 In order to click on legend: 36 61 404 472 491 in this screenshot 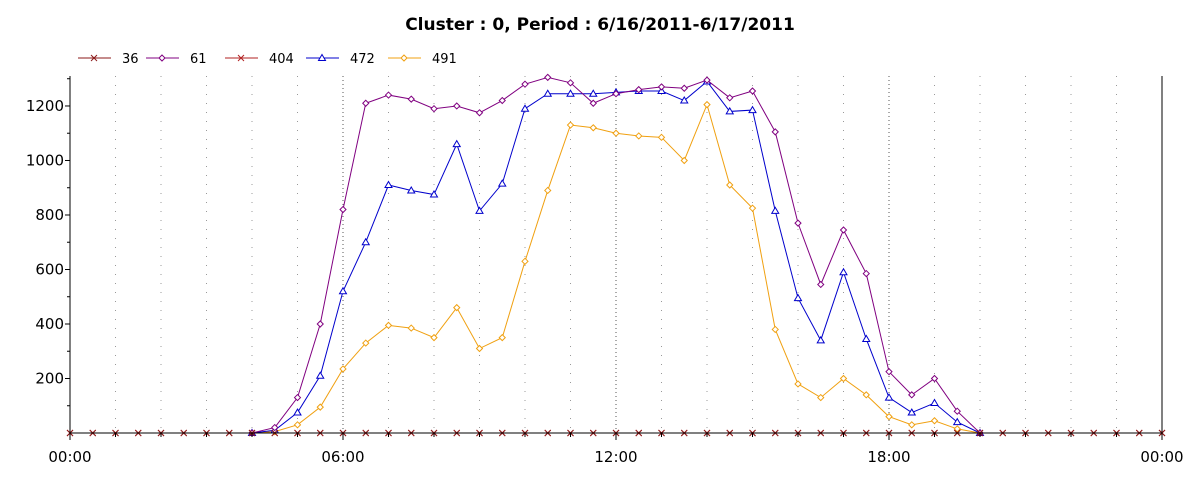, I will do `click(267, 59)`.